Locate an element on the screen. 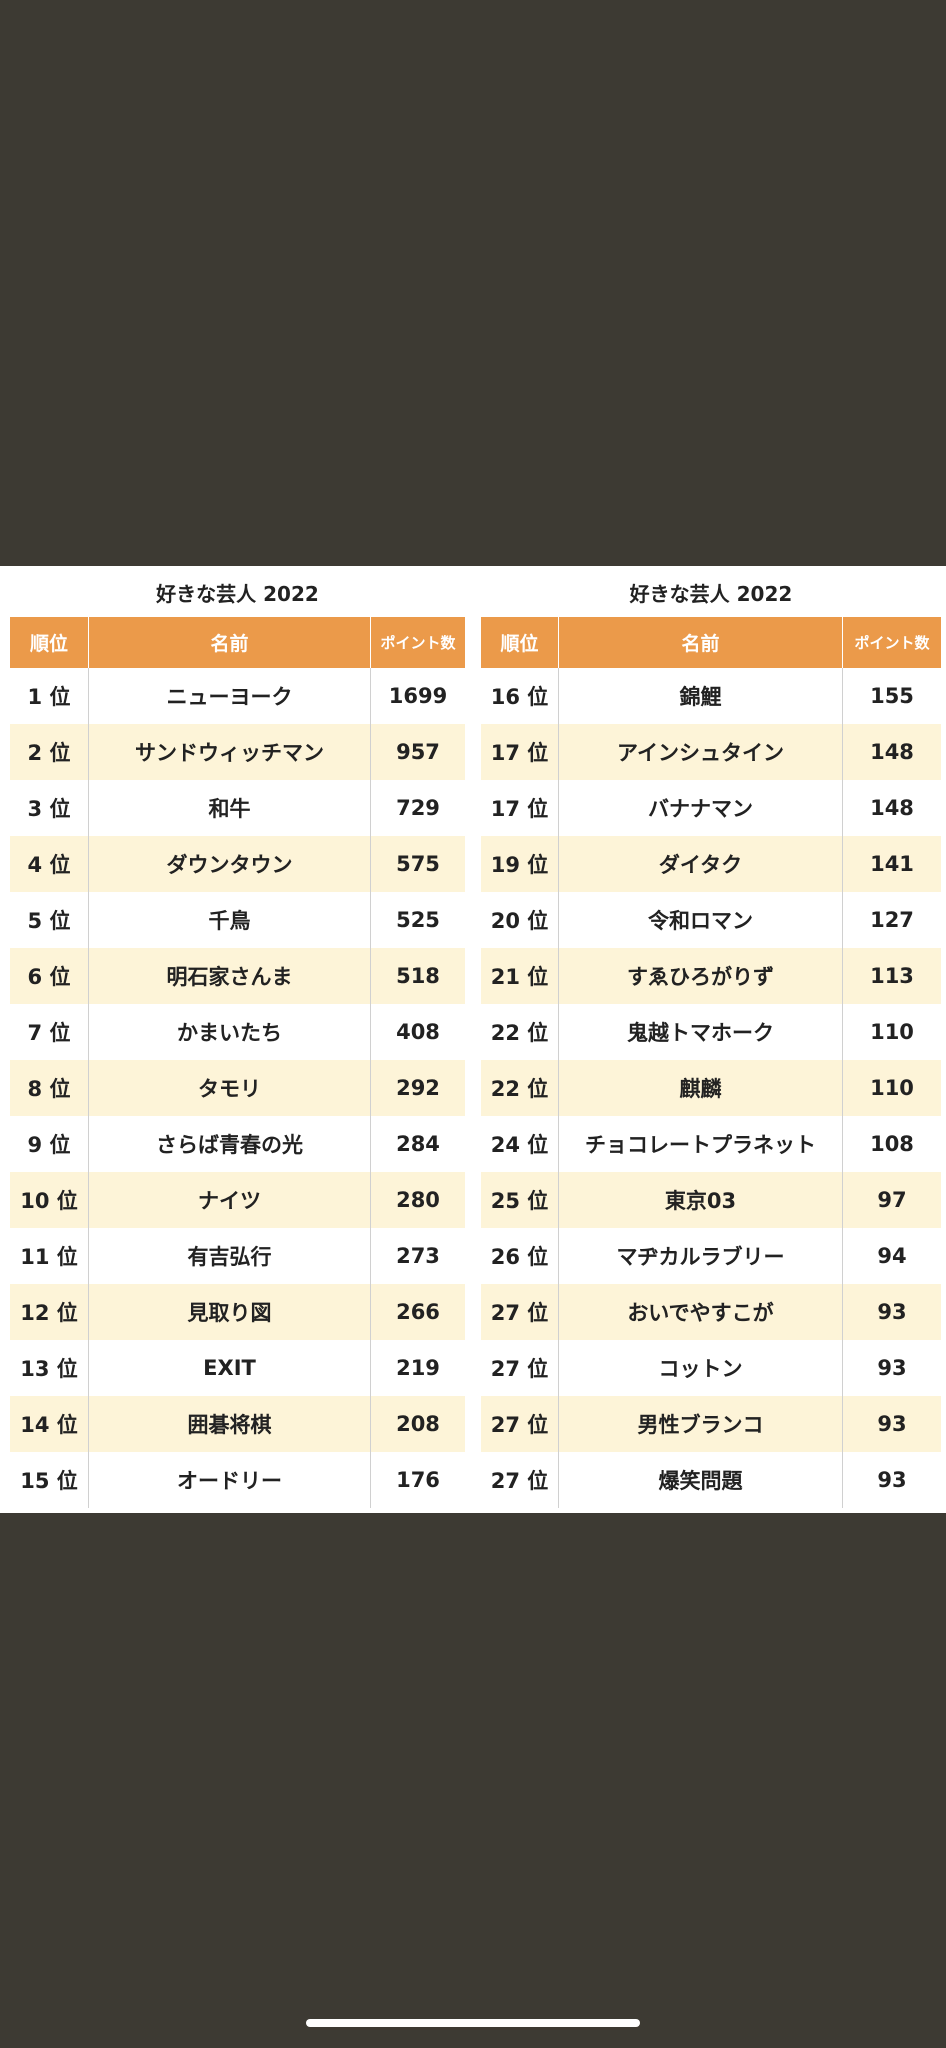 The width and height of the screenshot is (946, 2048). table-cell: オードリー is located at coordinates (230, 1480).